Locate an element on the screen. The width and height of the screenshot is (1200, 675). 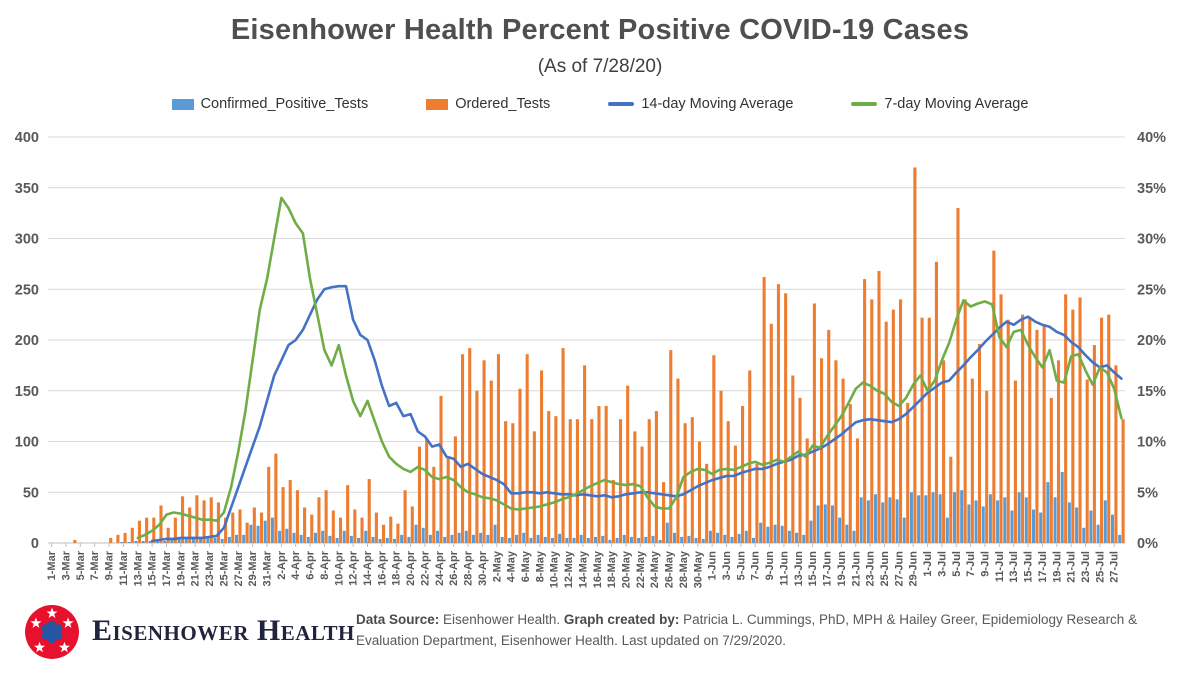
ma14-line-swatch-icon is located at coordinates (621, 104).